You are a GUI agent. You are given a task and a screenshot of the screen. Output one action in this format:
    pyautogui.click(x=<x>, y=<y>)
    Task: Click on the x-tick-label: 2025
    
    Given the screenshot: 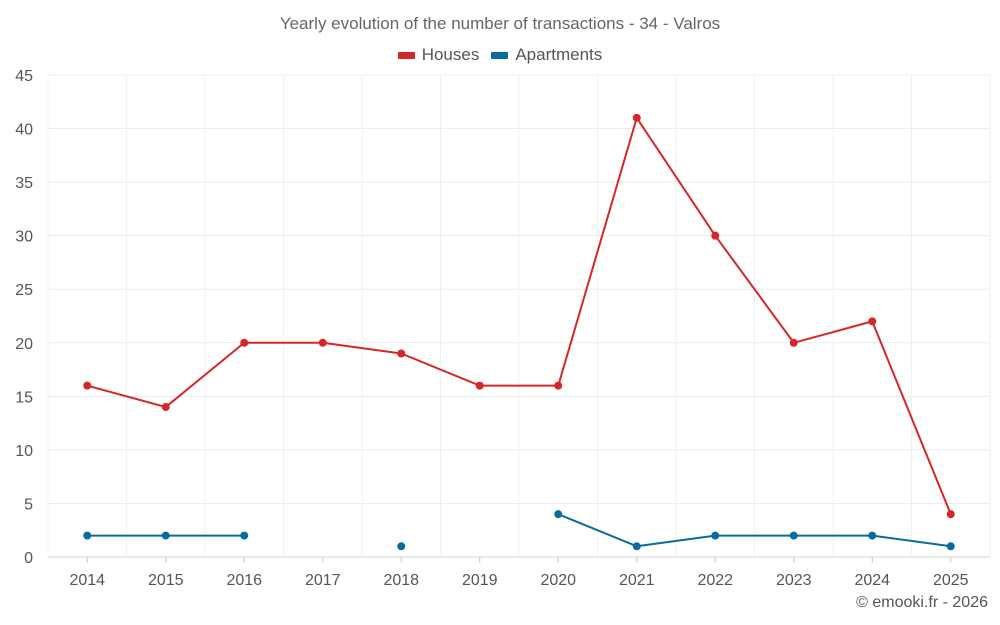 What is the action you would take?
    pyautogui.click(x=951, y=580)
    